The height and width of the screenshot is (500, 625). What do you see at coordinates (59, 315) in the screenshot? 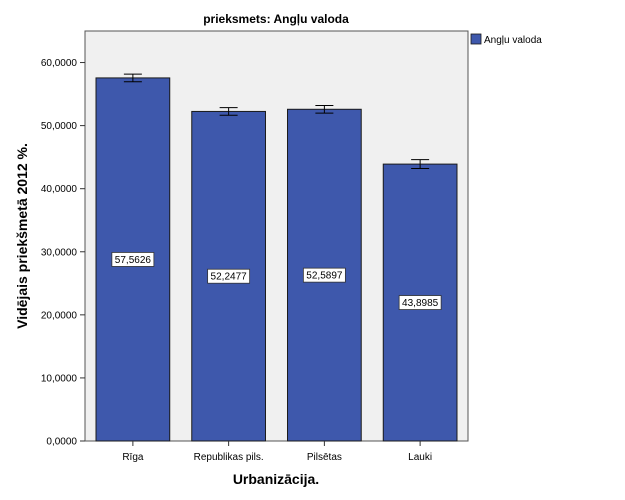
I see `y-tick-label: 20,0000` at bounding box center [59, 315].